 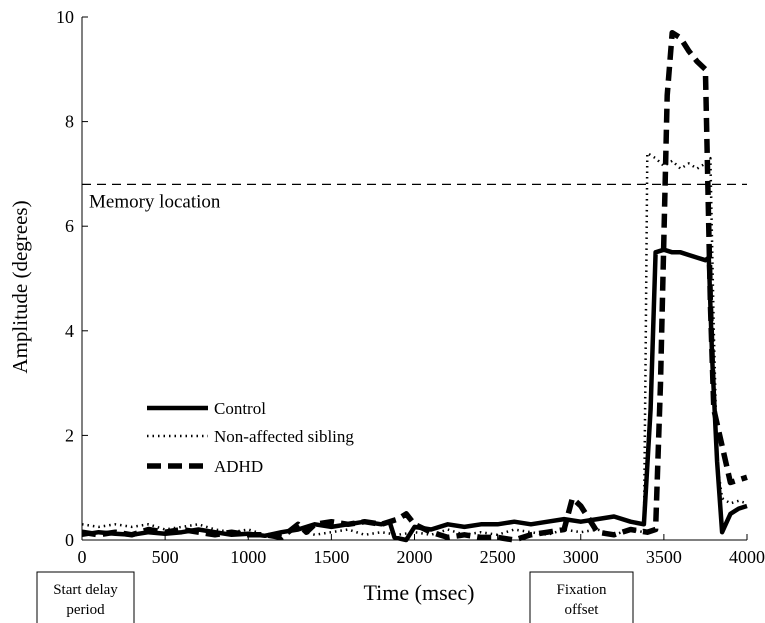 I want to click on x-tick-label: 1000, so click(x=248, y=557).